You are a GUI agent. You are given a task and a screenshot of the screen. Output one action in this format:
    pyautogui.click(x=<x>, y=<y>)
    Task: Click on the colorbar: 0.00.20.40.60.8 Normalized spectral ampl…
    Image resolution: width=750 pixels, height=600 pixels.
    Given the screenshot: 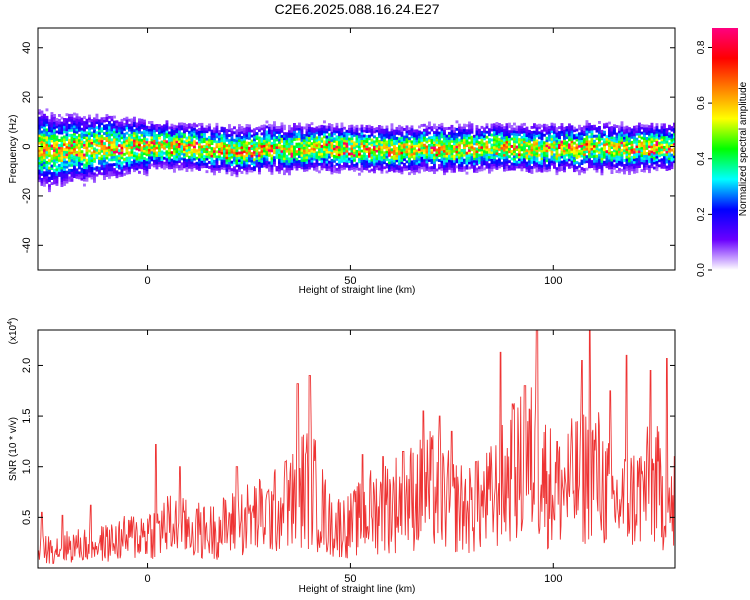 What is the action you would take?
    pyautogui.click(x=722, y=152)
    